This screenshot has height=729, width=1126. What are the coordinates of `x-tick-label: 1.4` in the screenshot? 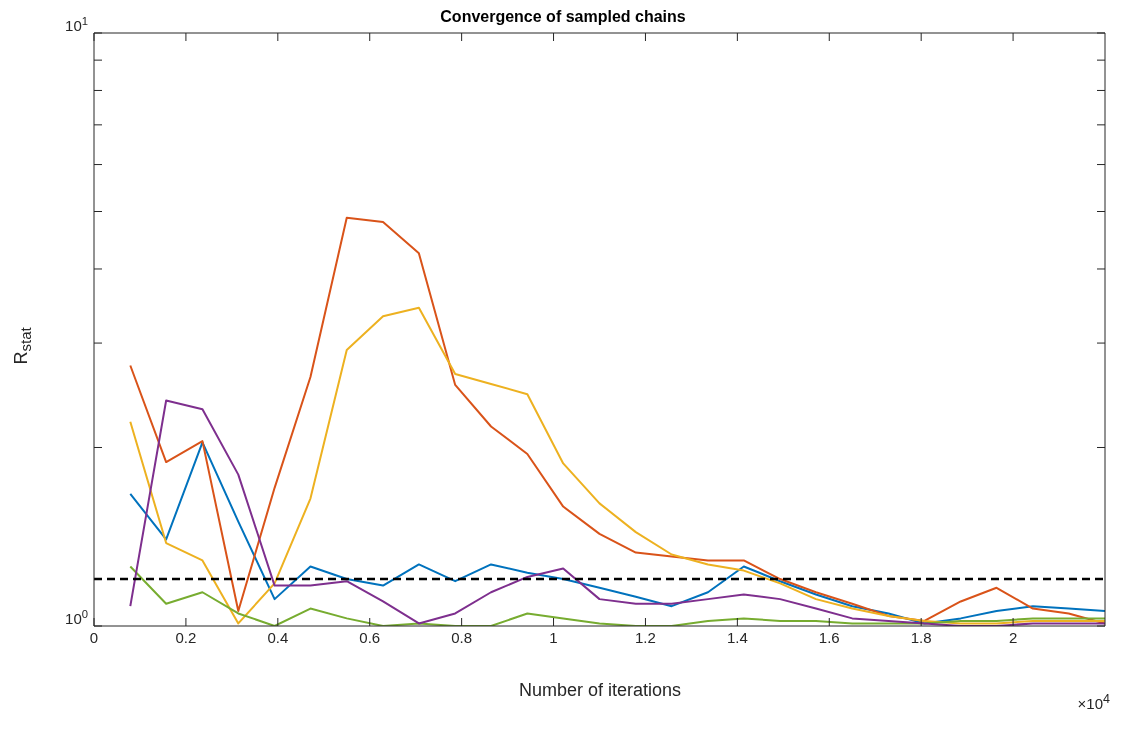 It's located at (737, 637).